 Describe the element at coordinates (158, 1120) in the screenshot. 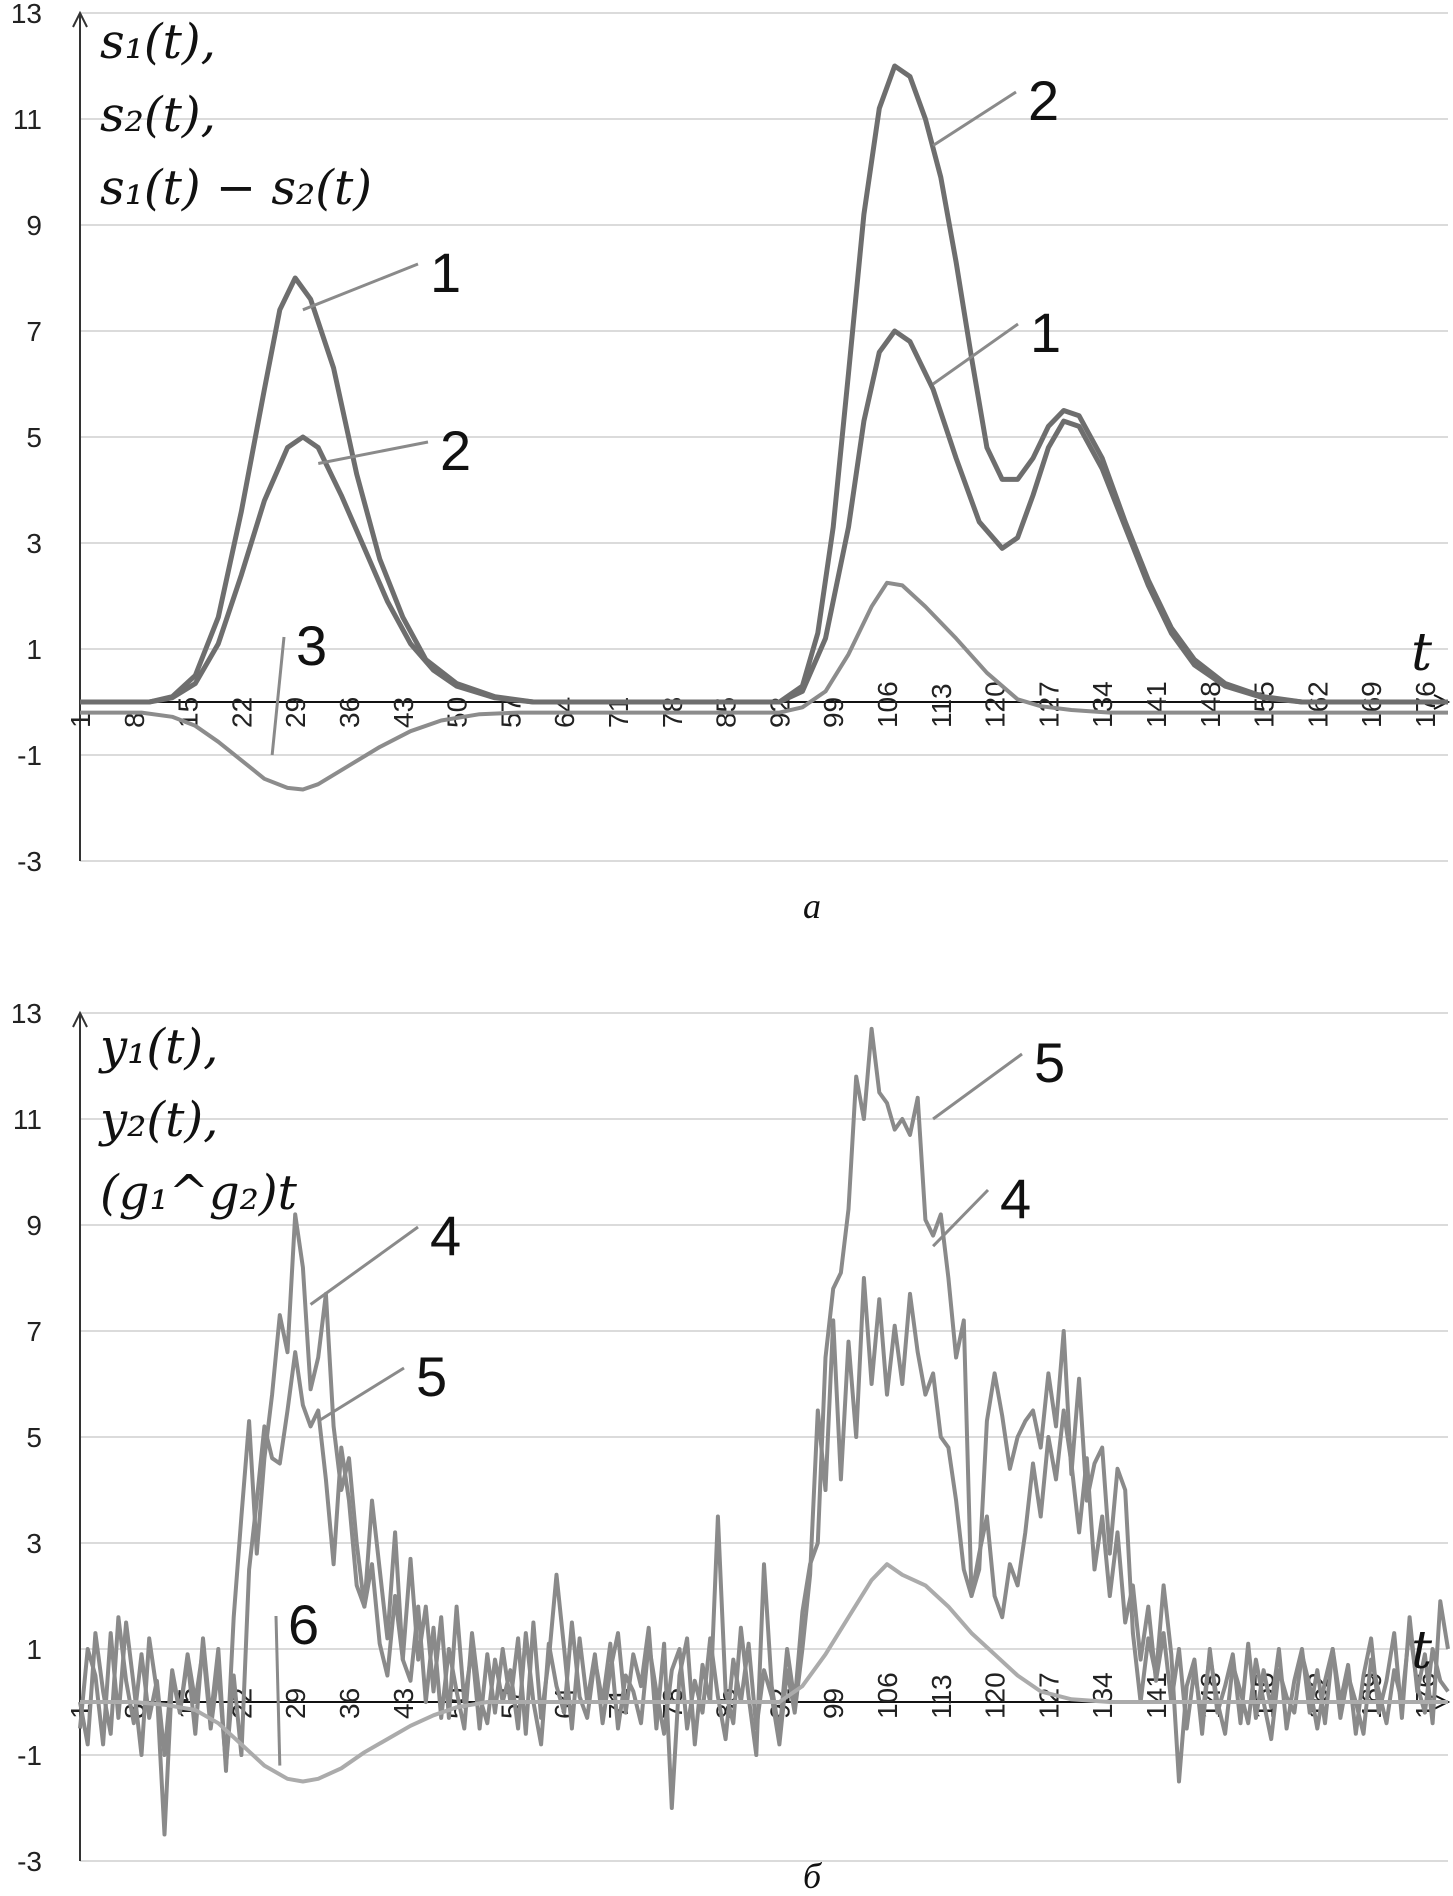

I see `y-axis-label-line: y₂(t),` at that location.